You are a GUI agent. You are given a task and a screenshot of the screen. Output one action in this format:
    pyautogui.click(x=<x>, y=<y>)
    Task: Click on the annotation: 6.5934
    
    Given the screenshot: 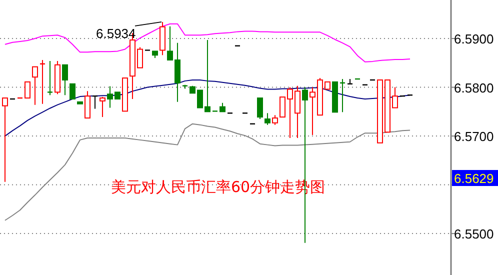 What is the action you would take?
    pyautogui.click(x=116, y=33)
    